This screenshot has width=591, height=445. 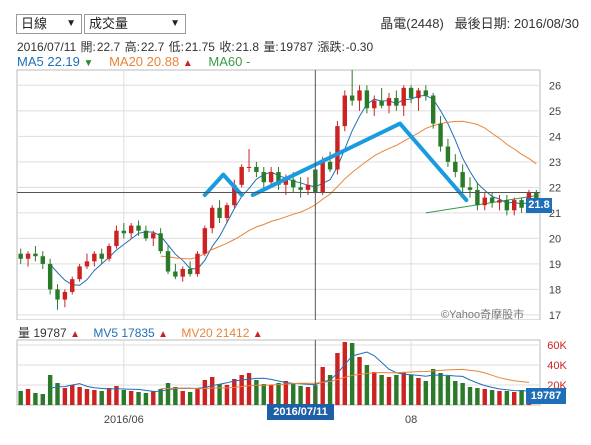 What do you see at coordinates (555, 86) in the screenshot?
I see `price-tick-label: 26` at bounding box center [555, 86].